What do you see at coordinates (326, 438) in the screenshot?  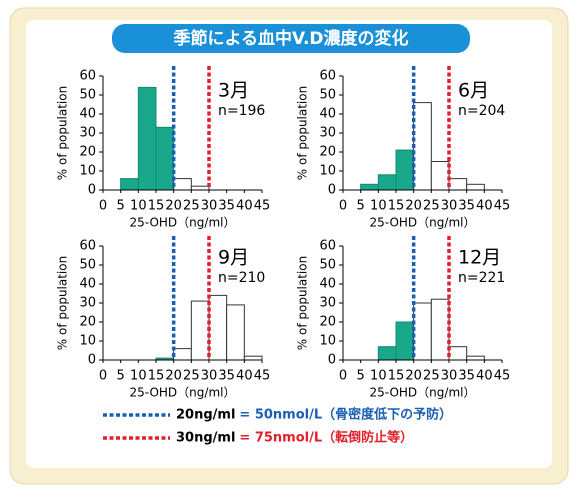 I see `legend-note: = 75nmol/L（転倒防止等）` at bounding box center [326, 438].